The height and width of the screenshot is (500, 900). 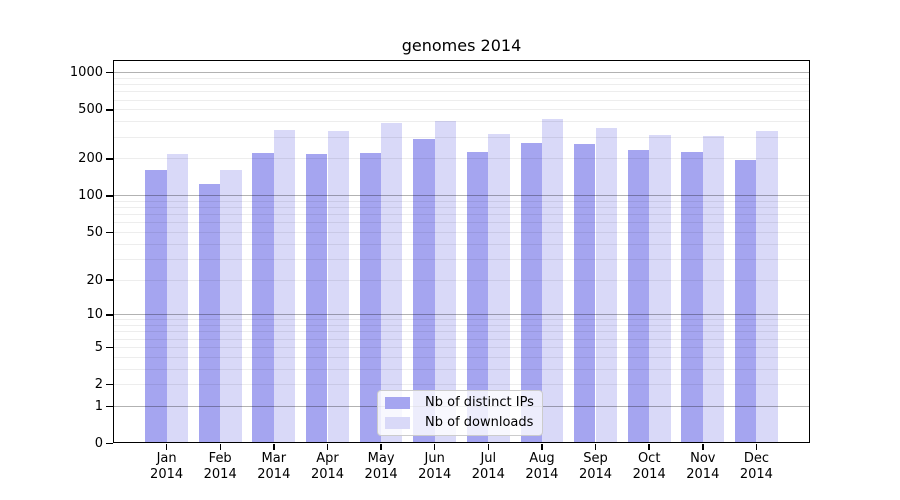 What do you see at coordinates (274, 458) in the screenshot?
I see `x-tick-month: Mar` at bounding box center [274, 458].